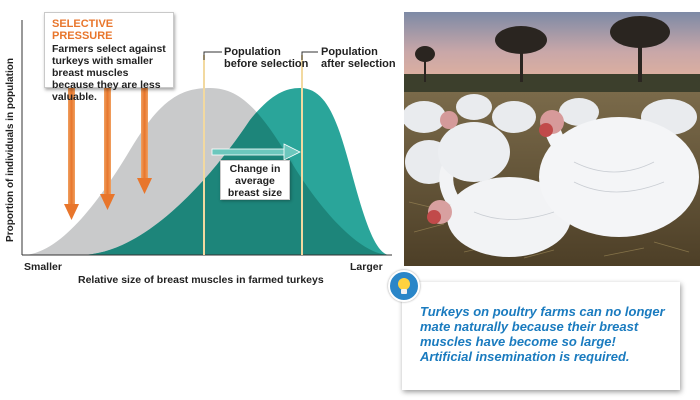 The image size is (700, 400). I want to click on before-selection-label: Population before selection, so click(266, 58).